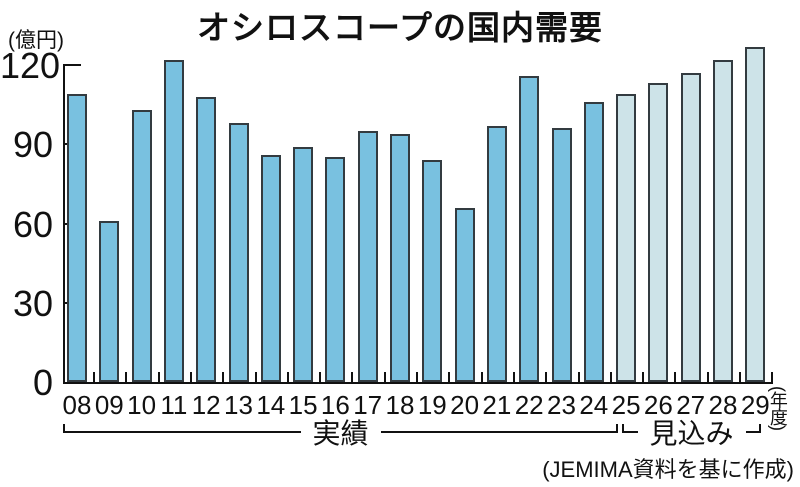  Describe the element at coordinates (271, 405) in the screenshot. I see `x-tick-label-14: 14` at that location.